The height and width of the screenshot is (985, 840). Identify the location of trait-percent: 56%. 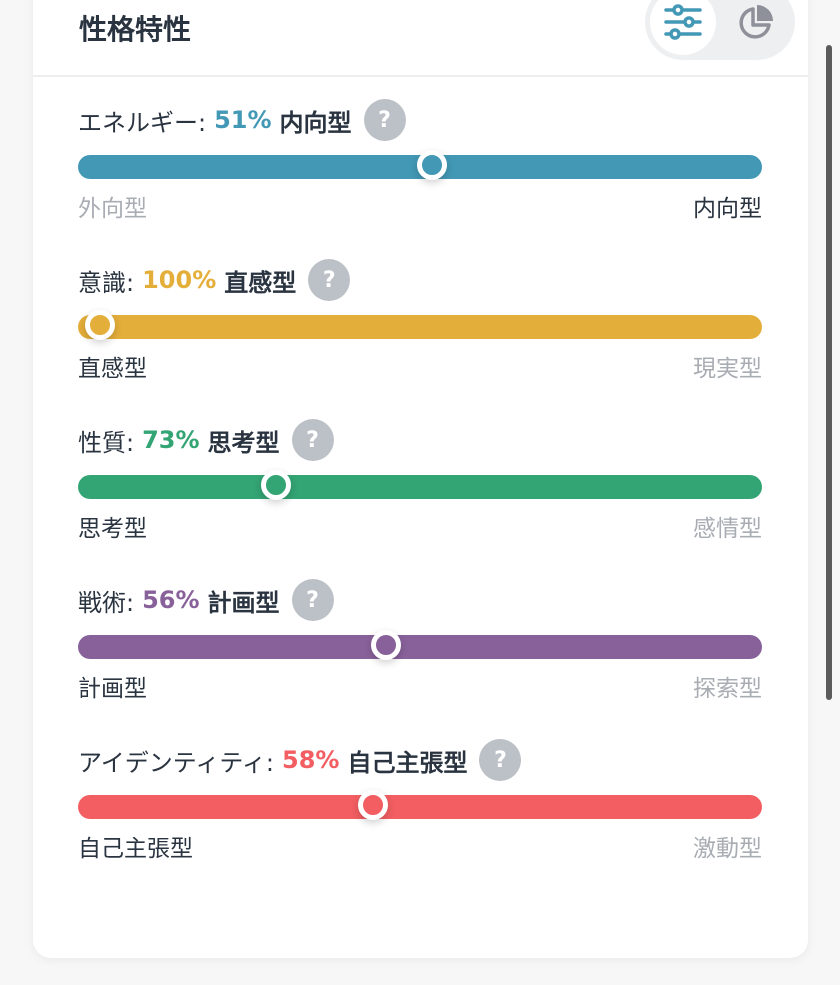
(171, 600).